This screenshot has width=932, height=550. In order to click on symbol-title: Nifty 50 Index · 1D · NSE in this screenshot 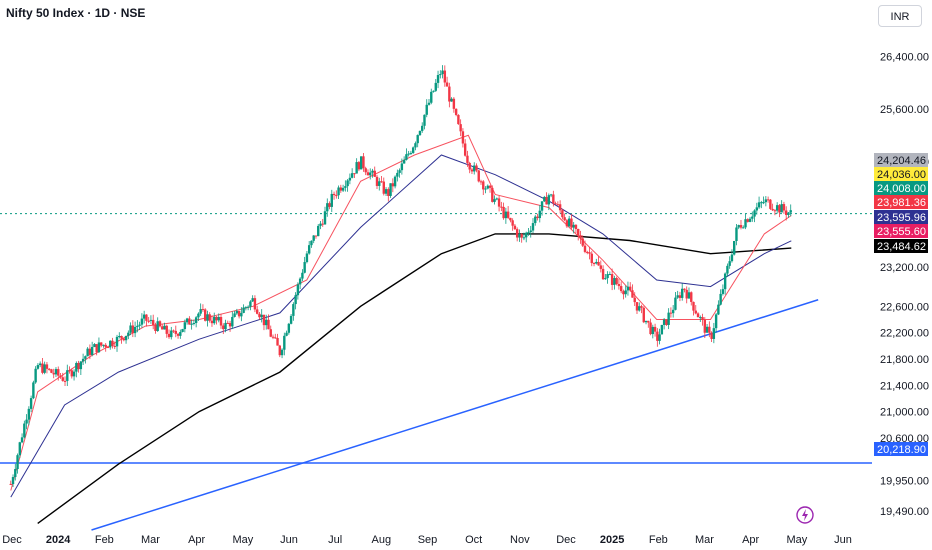, I will do `click(76, 13)`.